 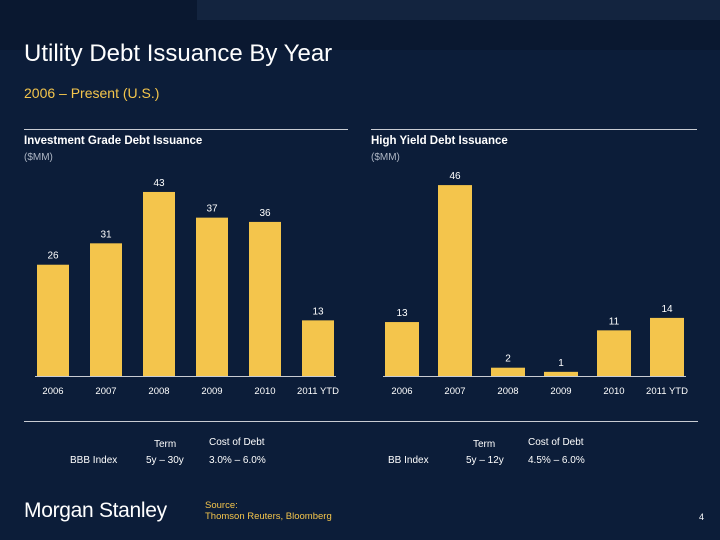 What do you see at coordinates (158, 391) in the screenshot?
I see `ig-category-label: 2008` at bounding box center [158, 391].